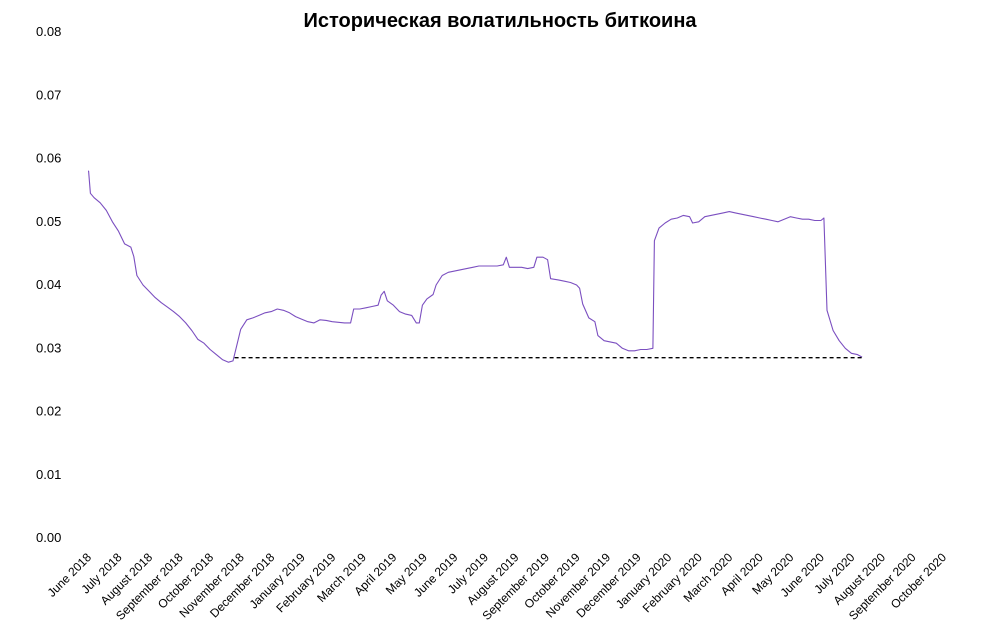 The width and height of the screenshot is (1000, 637). I want to click on y-tick-label: 0.00, so click(48, 537).